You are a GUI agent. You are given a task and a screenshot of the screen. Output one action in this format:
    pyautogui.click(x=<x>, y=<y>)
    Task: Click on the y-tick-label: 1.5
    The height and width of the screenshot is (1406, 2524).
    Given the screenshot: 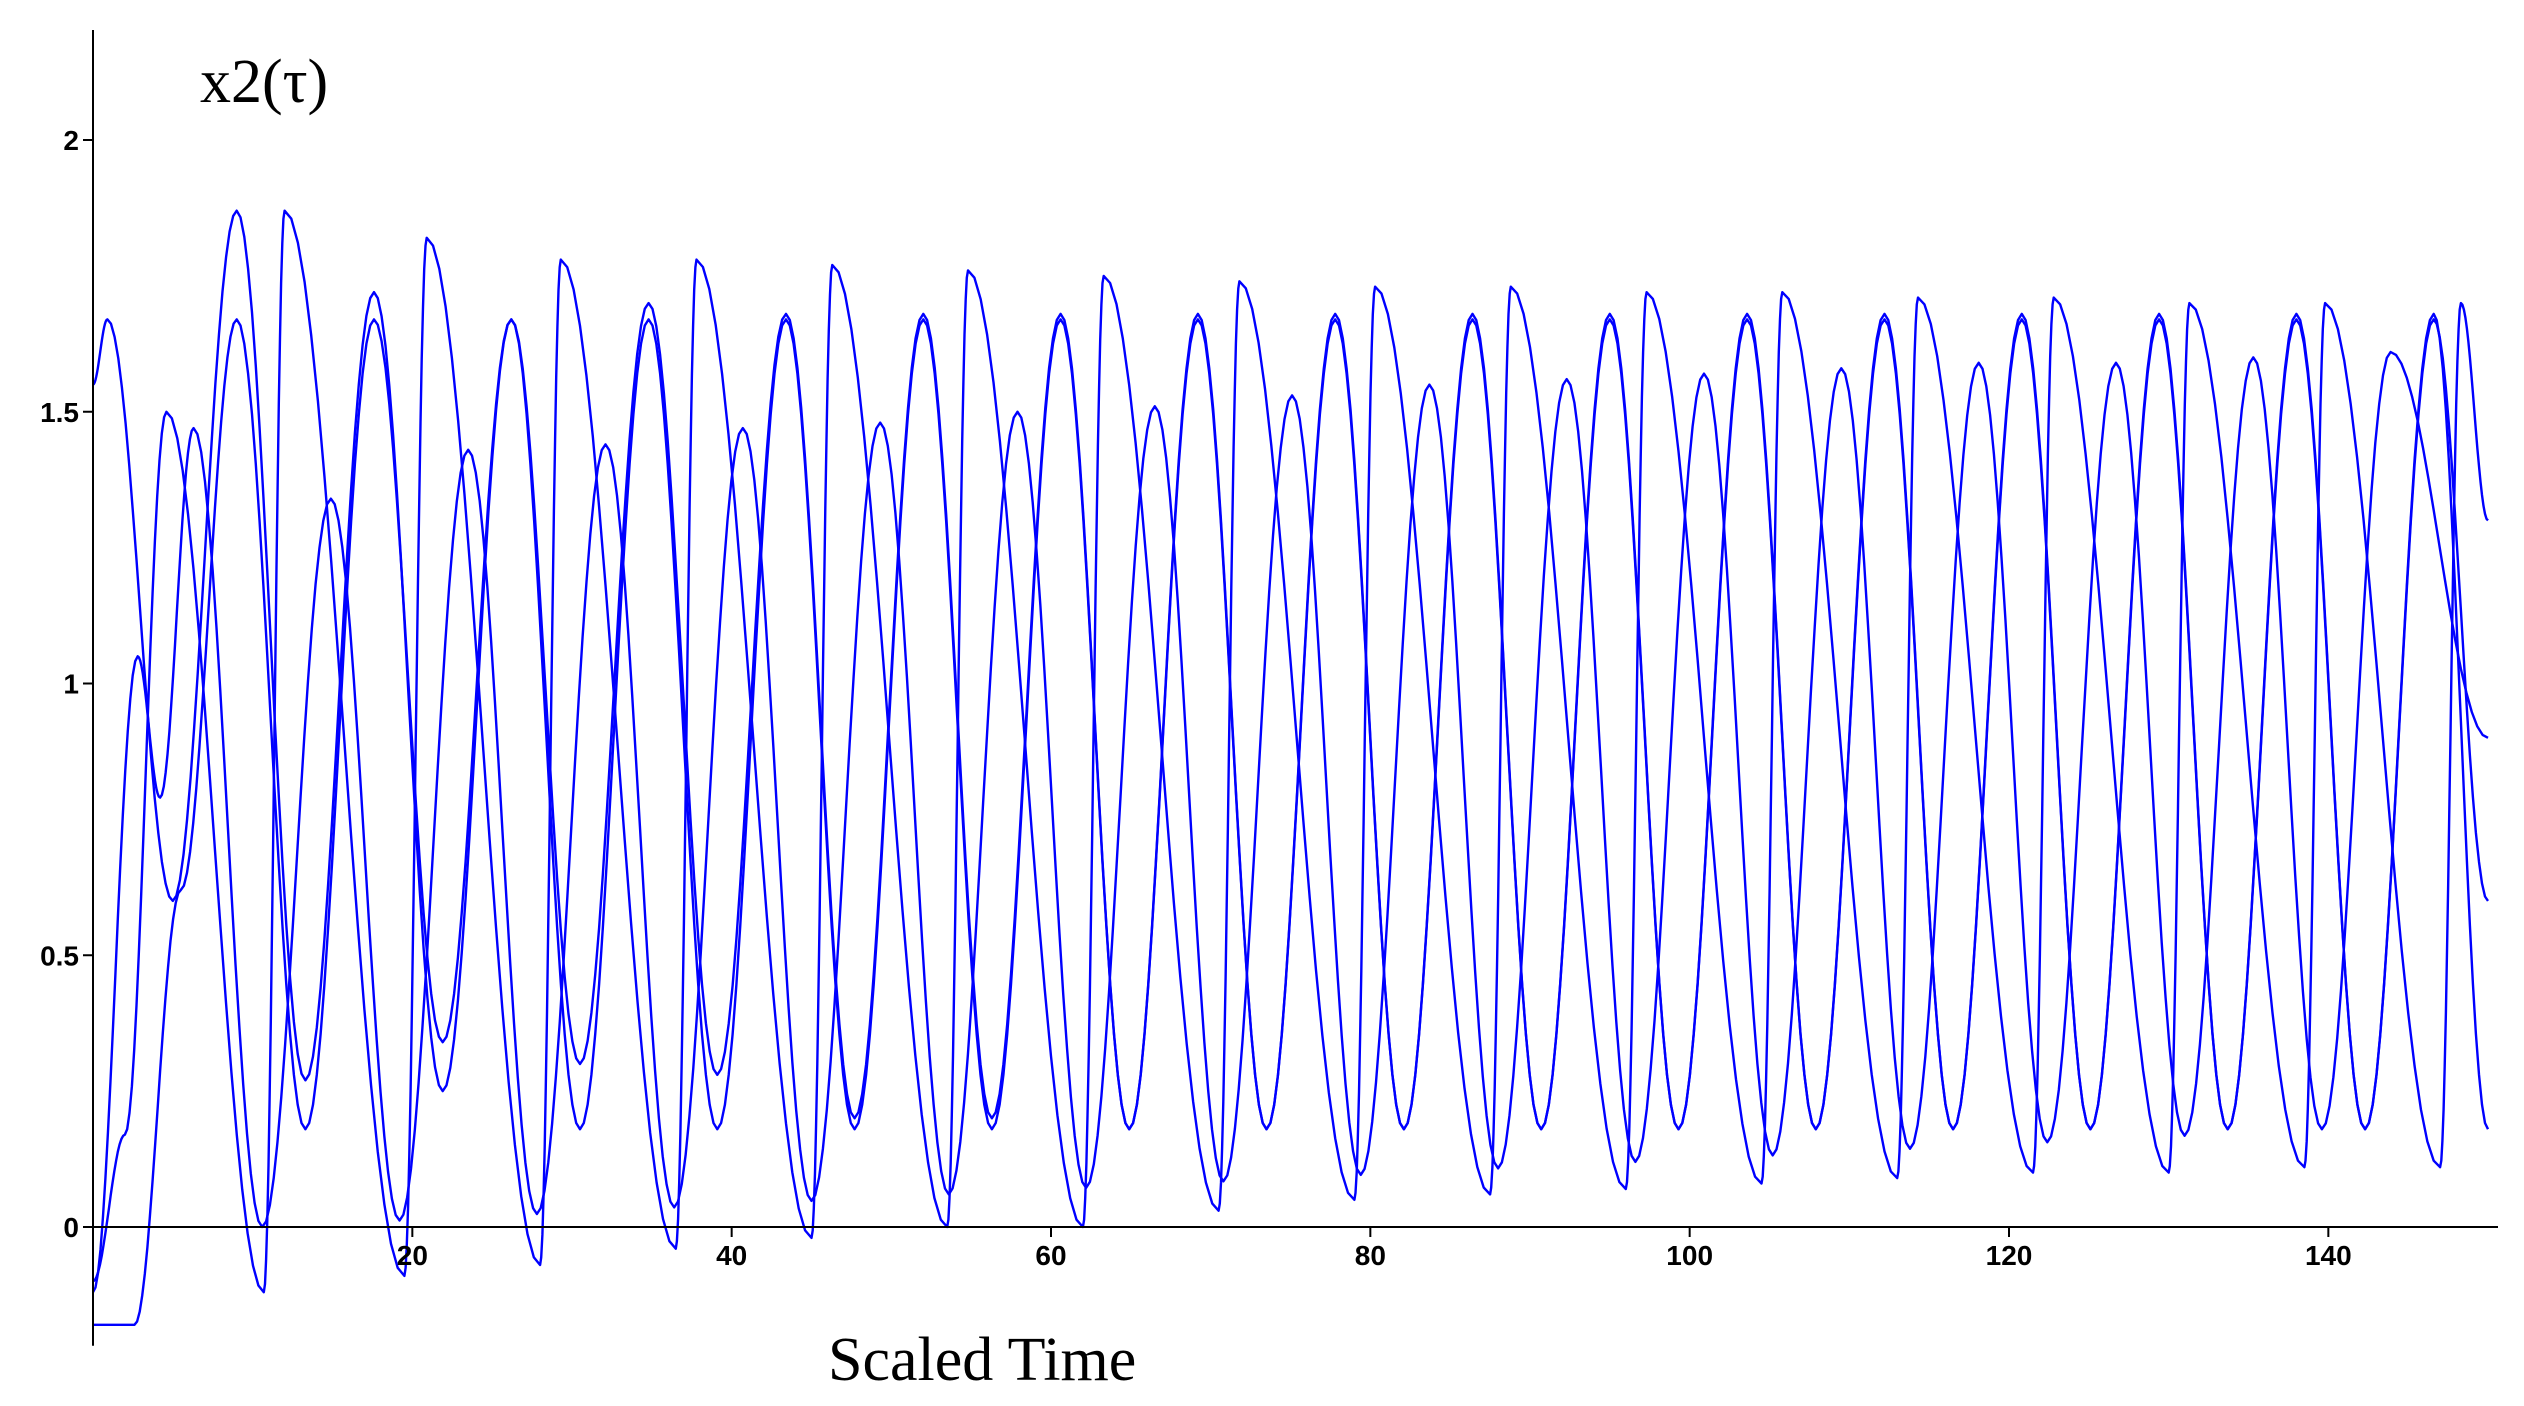 What is the action you would take?
    pyautogui.click(x=59, y=412)
    